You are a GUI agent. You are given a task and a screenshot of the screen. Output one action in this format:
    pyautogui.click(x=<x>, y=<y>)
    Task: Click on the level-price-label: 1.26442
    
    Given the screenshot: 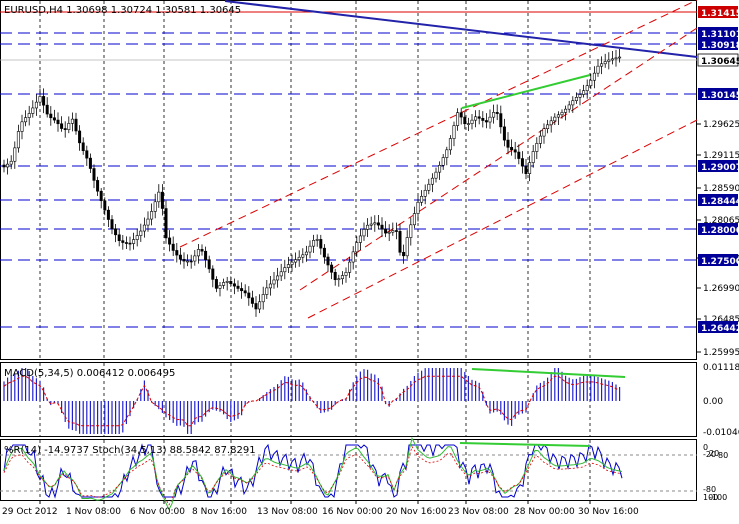 What is the action you would take?
    pyautogui.click(x=720, y=329)
    